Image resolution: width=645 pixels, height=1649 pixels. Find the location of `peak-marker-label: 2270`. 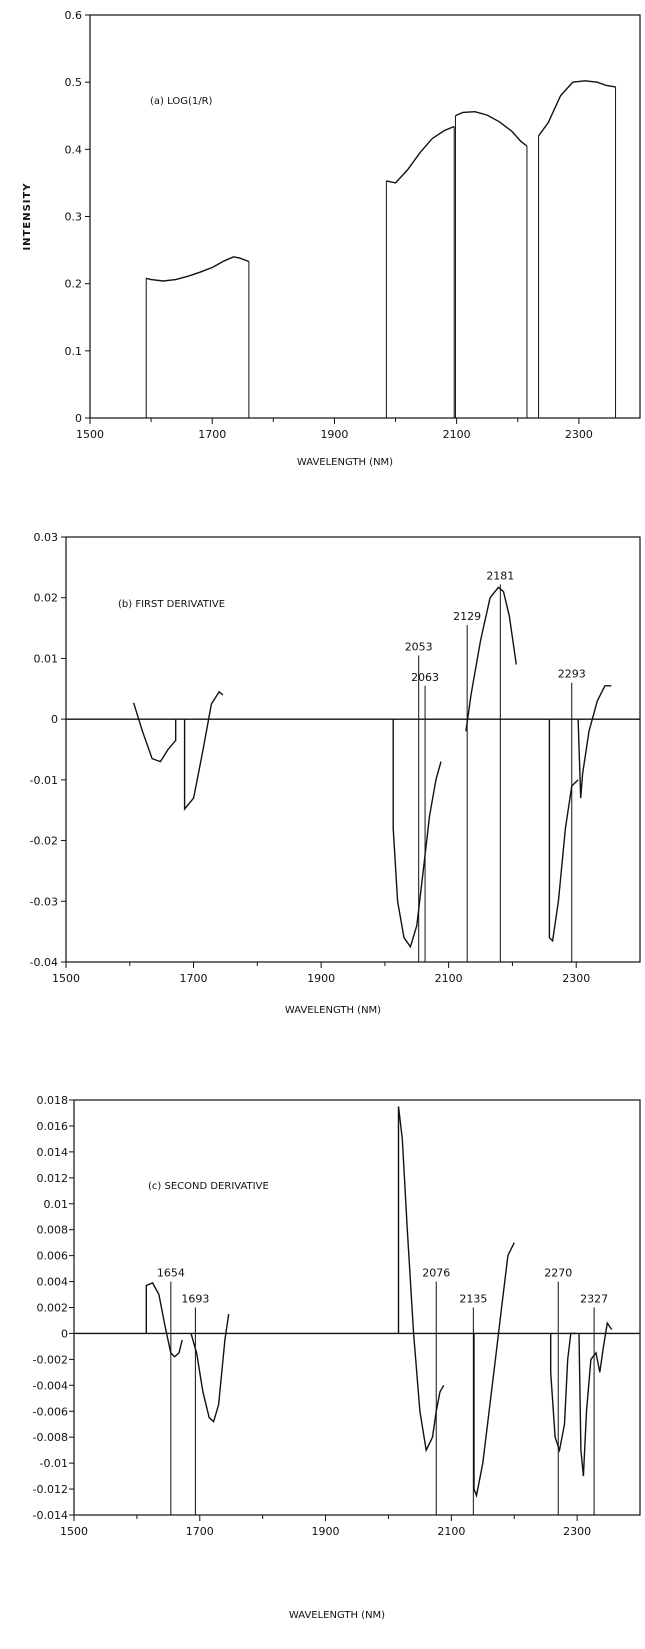

peak-marker-label: 2270 is located at coordinates (558, 1273).